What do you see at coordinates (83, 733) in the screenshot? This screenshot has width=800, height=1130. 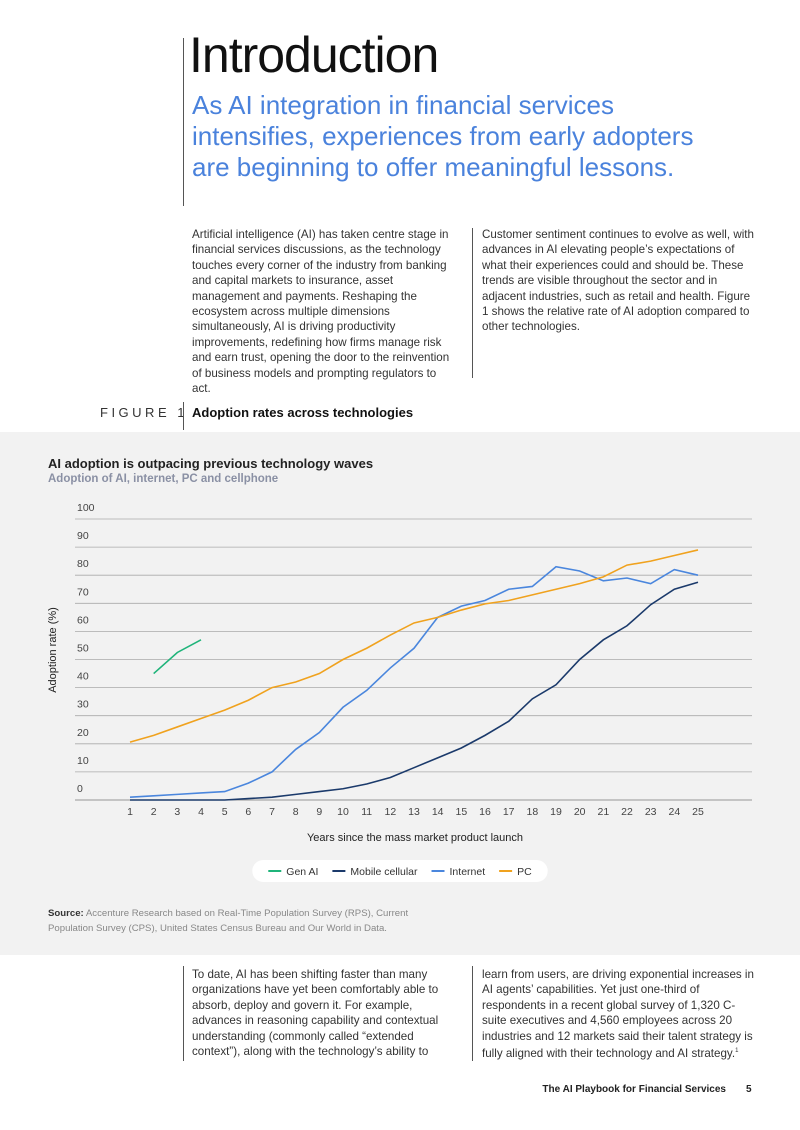 I see `y-tick-label: 20` at bounding box center [83, 733].